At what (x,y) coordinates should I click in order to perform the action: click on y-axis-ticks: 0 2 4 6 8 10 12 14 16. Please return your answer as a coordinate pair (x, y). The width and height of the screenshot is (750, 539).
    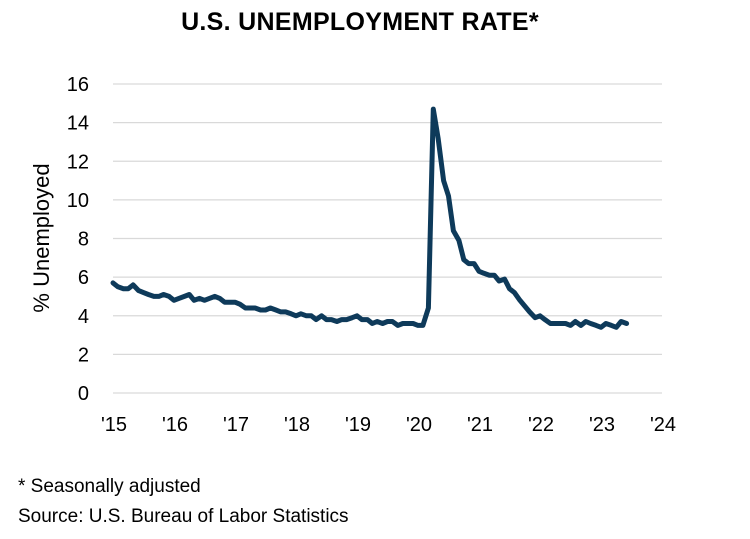
    Looking at the image, I should click on (78, 239).